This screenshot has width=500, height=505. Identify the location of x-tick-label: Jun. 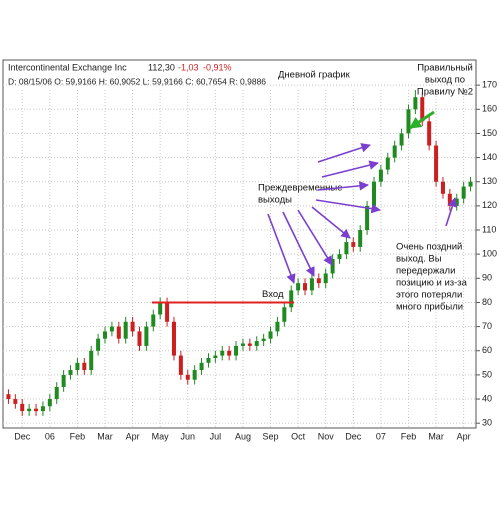
(188, 436).